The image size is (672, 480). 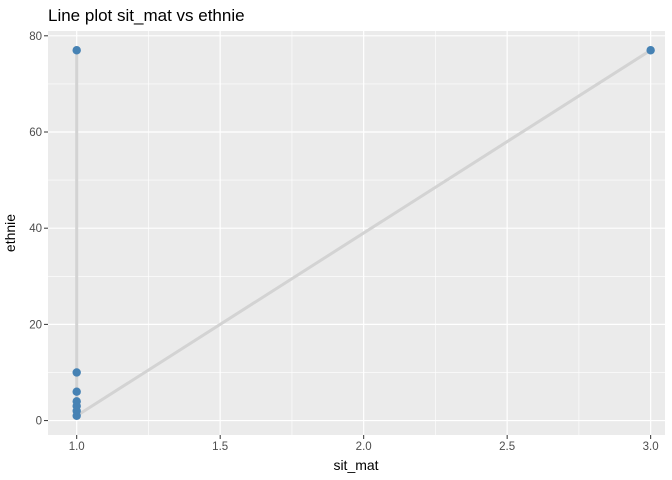 I want to click on x-tick-label: 2.5, so click(x=507, y=447).